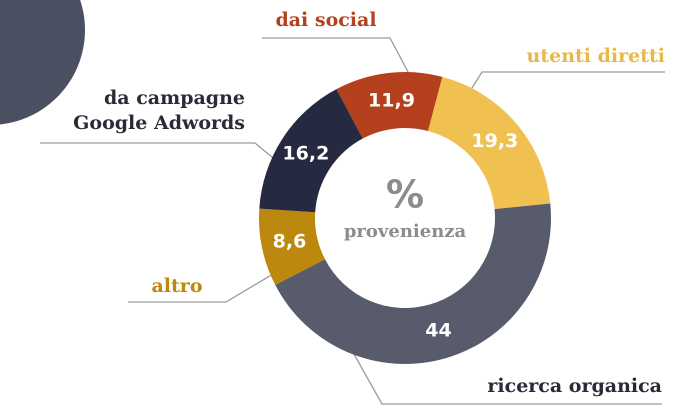  What do you see at coordinates (574, 386) in the screenshot?
I see `slice-label: ricerca organica` at bounding box center [574, 386].